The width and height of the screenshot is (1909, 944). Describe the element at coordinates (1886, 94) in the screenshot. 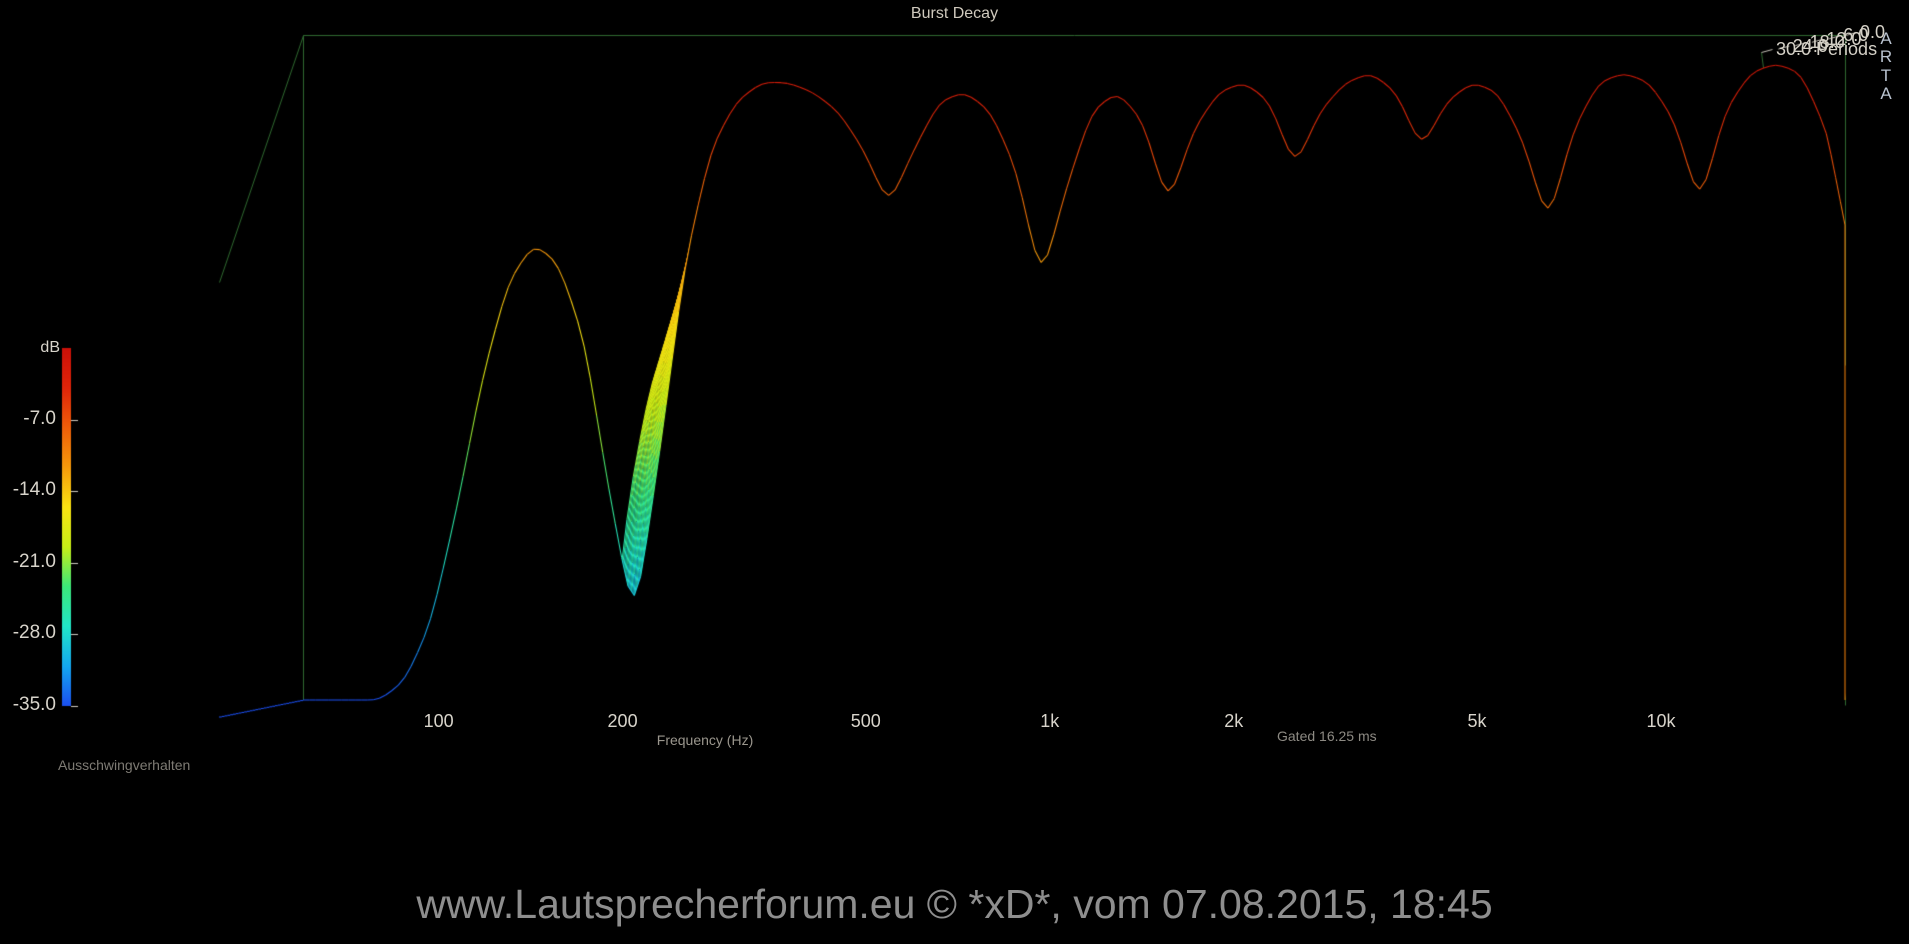

I see `arta-letter-a2: A` at that location.